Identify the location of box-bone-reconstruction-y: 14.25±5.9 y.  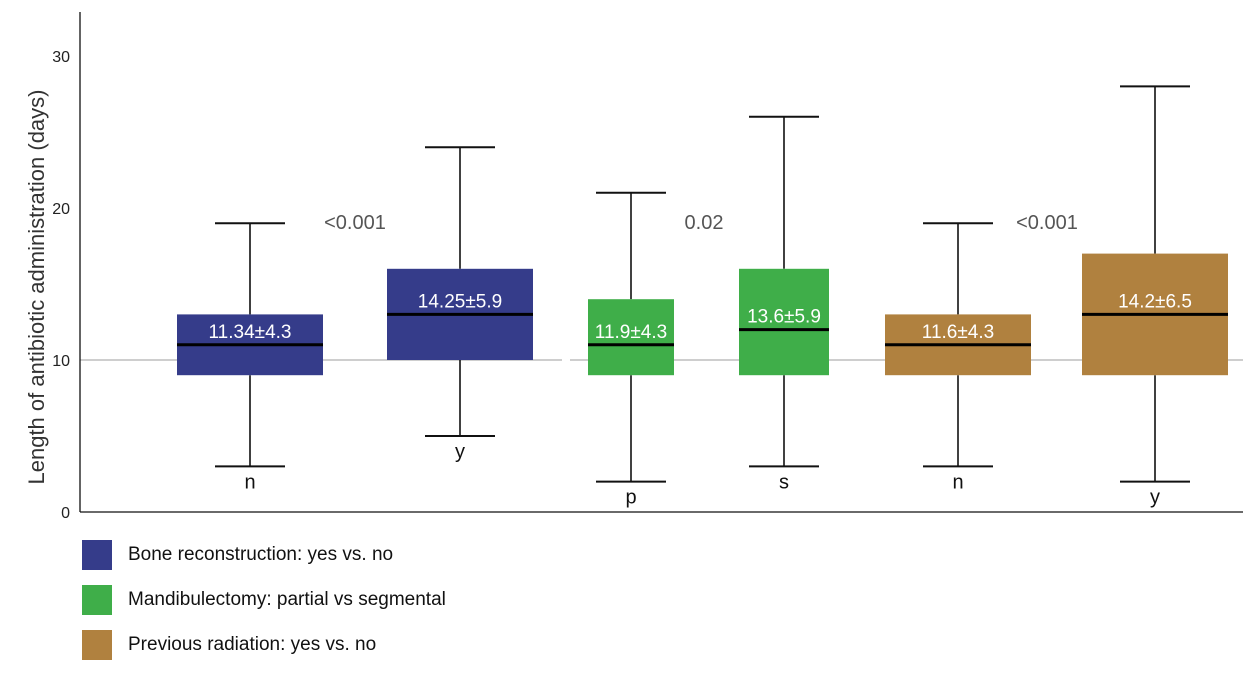
(460, 304).